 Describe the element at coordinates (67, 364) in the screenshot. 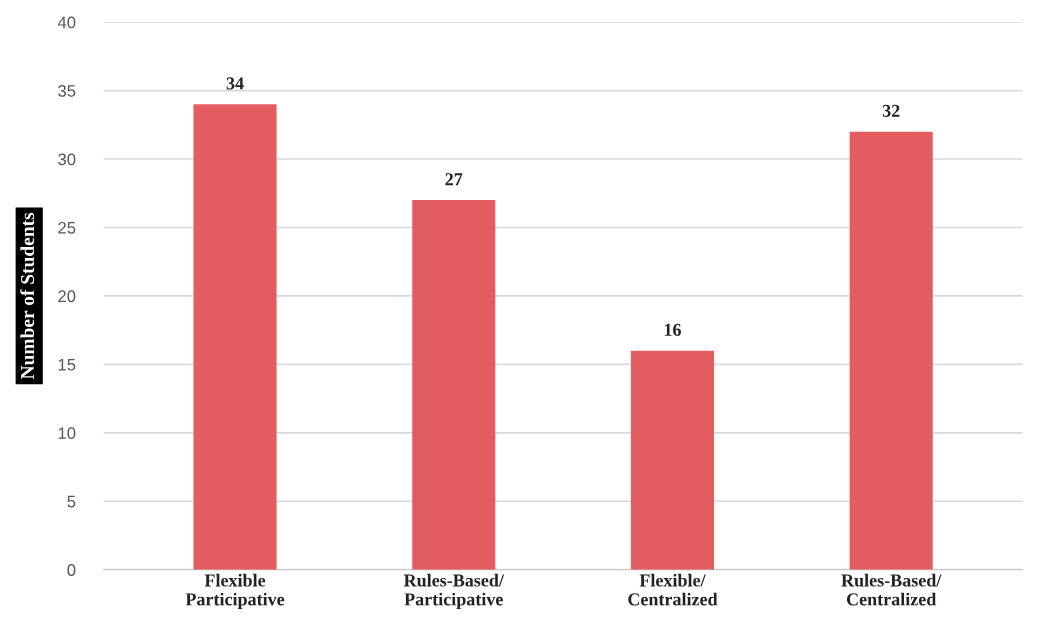

I see `y-tick-label: 15` at that location.